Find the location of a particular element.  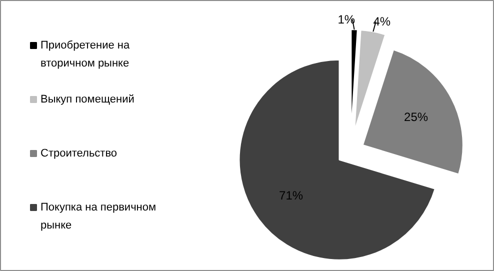

data-label: 1% is located at coordinates (347, 19).